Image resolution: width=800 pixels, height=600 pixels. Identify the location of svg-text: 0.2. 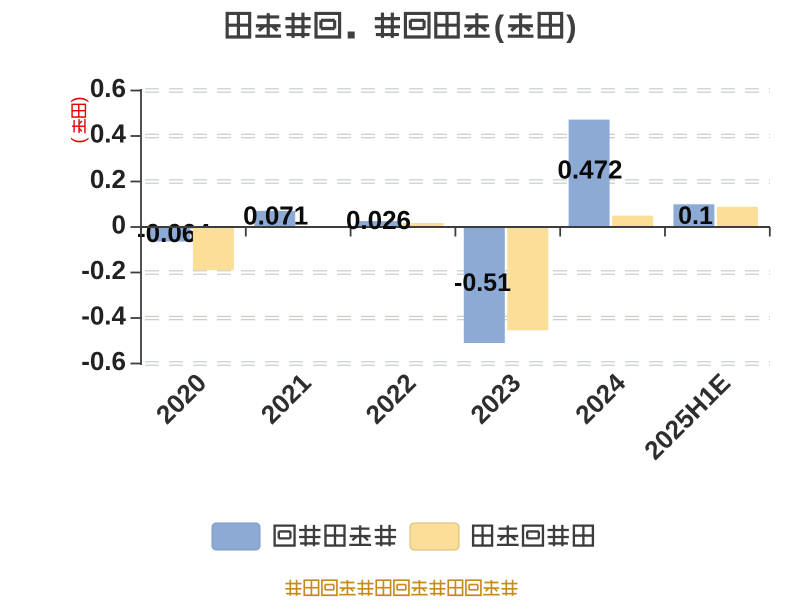
(108, 179).